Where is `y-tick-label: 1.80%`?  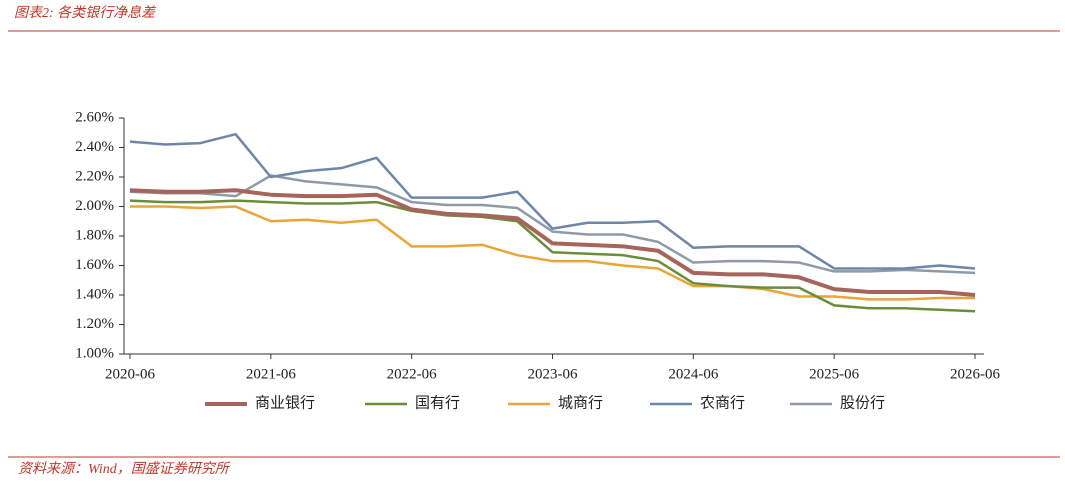
y-tick-label: 1.80% is located at coordinates (94, 235).